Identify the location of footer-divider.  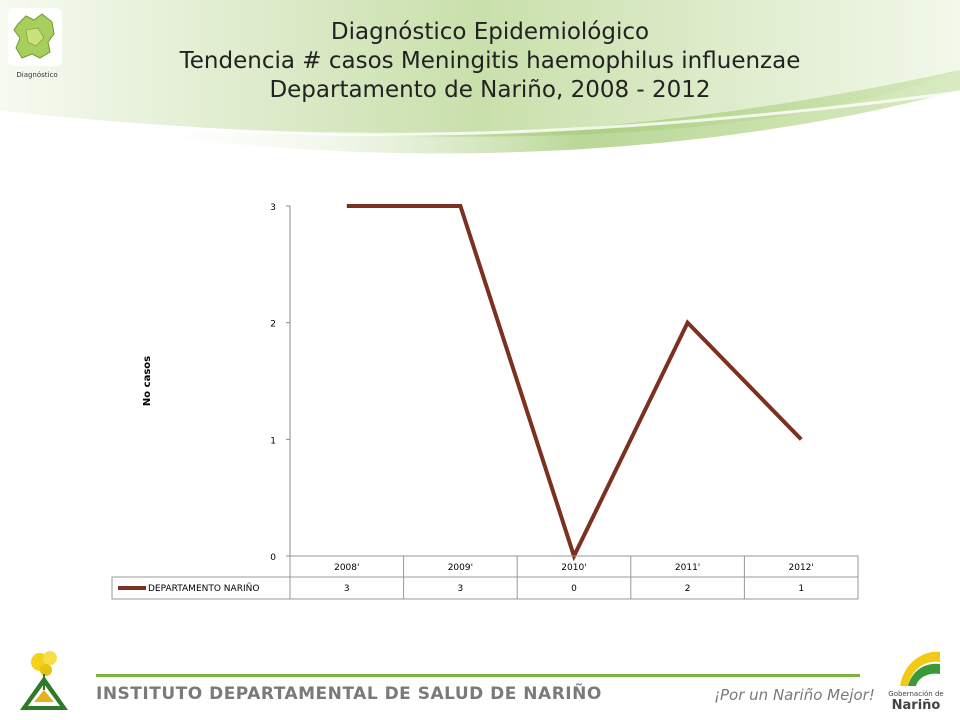
(478, 675).